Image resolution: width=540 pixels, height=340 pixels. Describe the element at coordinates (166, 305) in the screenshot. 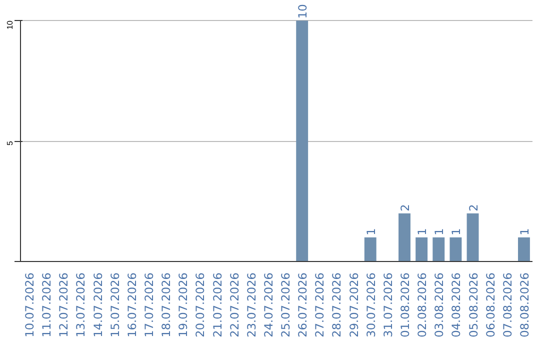

I see `x-tick-label: 18.07.2026` at that location.